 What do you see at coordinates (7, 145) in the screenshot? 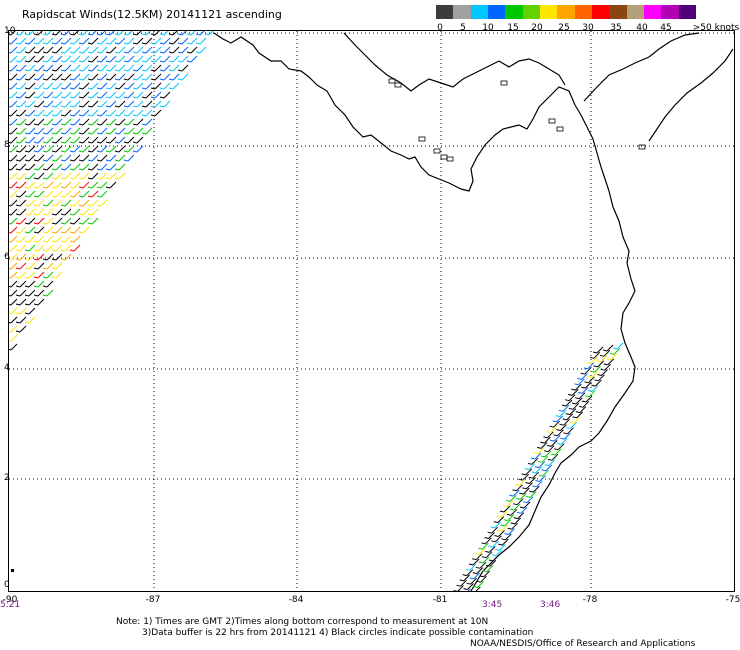
I see `lat-label-8: 8` at bounding box center [7, 145].